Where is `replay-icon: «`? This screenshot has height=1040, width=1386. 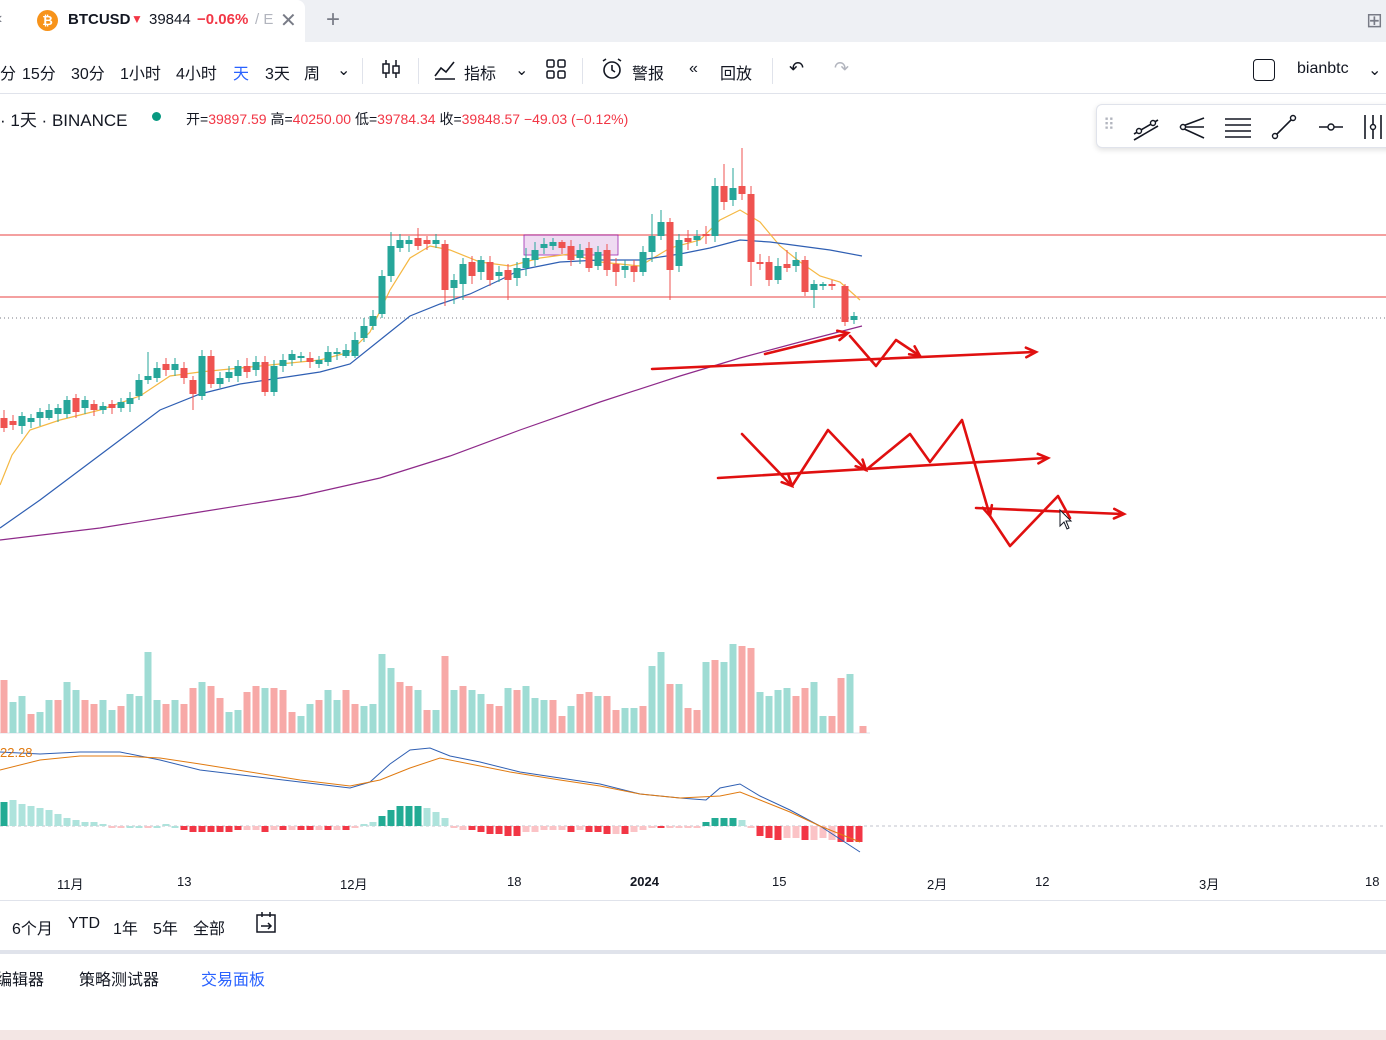 replay-icon: « is located at coordinates (693, 68).